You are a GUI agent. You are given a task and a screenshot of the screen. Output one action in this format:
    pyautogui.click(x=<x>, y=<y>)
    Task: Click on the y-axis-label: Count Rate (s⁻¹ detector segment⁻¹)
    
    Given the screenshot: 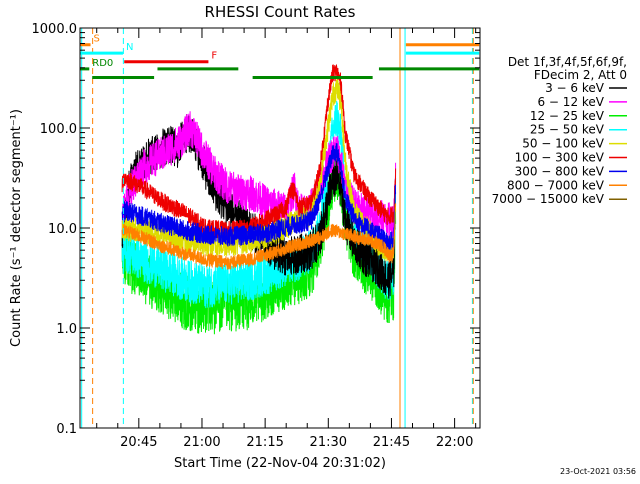 What is the action you would take?
    pyautogui.click(x=16, y=228)
    